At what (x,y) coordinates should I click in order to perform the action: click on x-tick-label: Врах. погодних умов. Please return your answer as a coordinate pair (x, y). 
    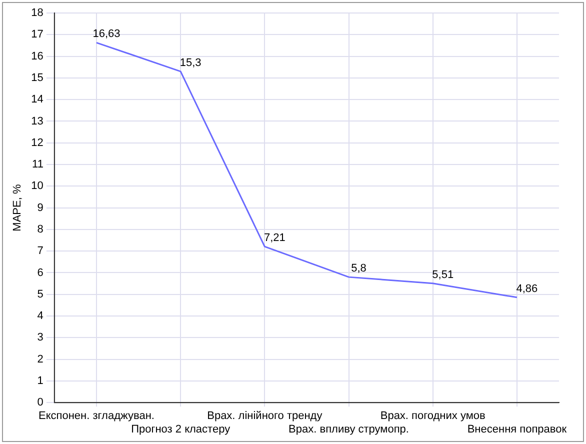
    Looking at the image, I should click on (433, 416).